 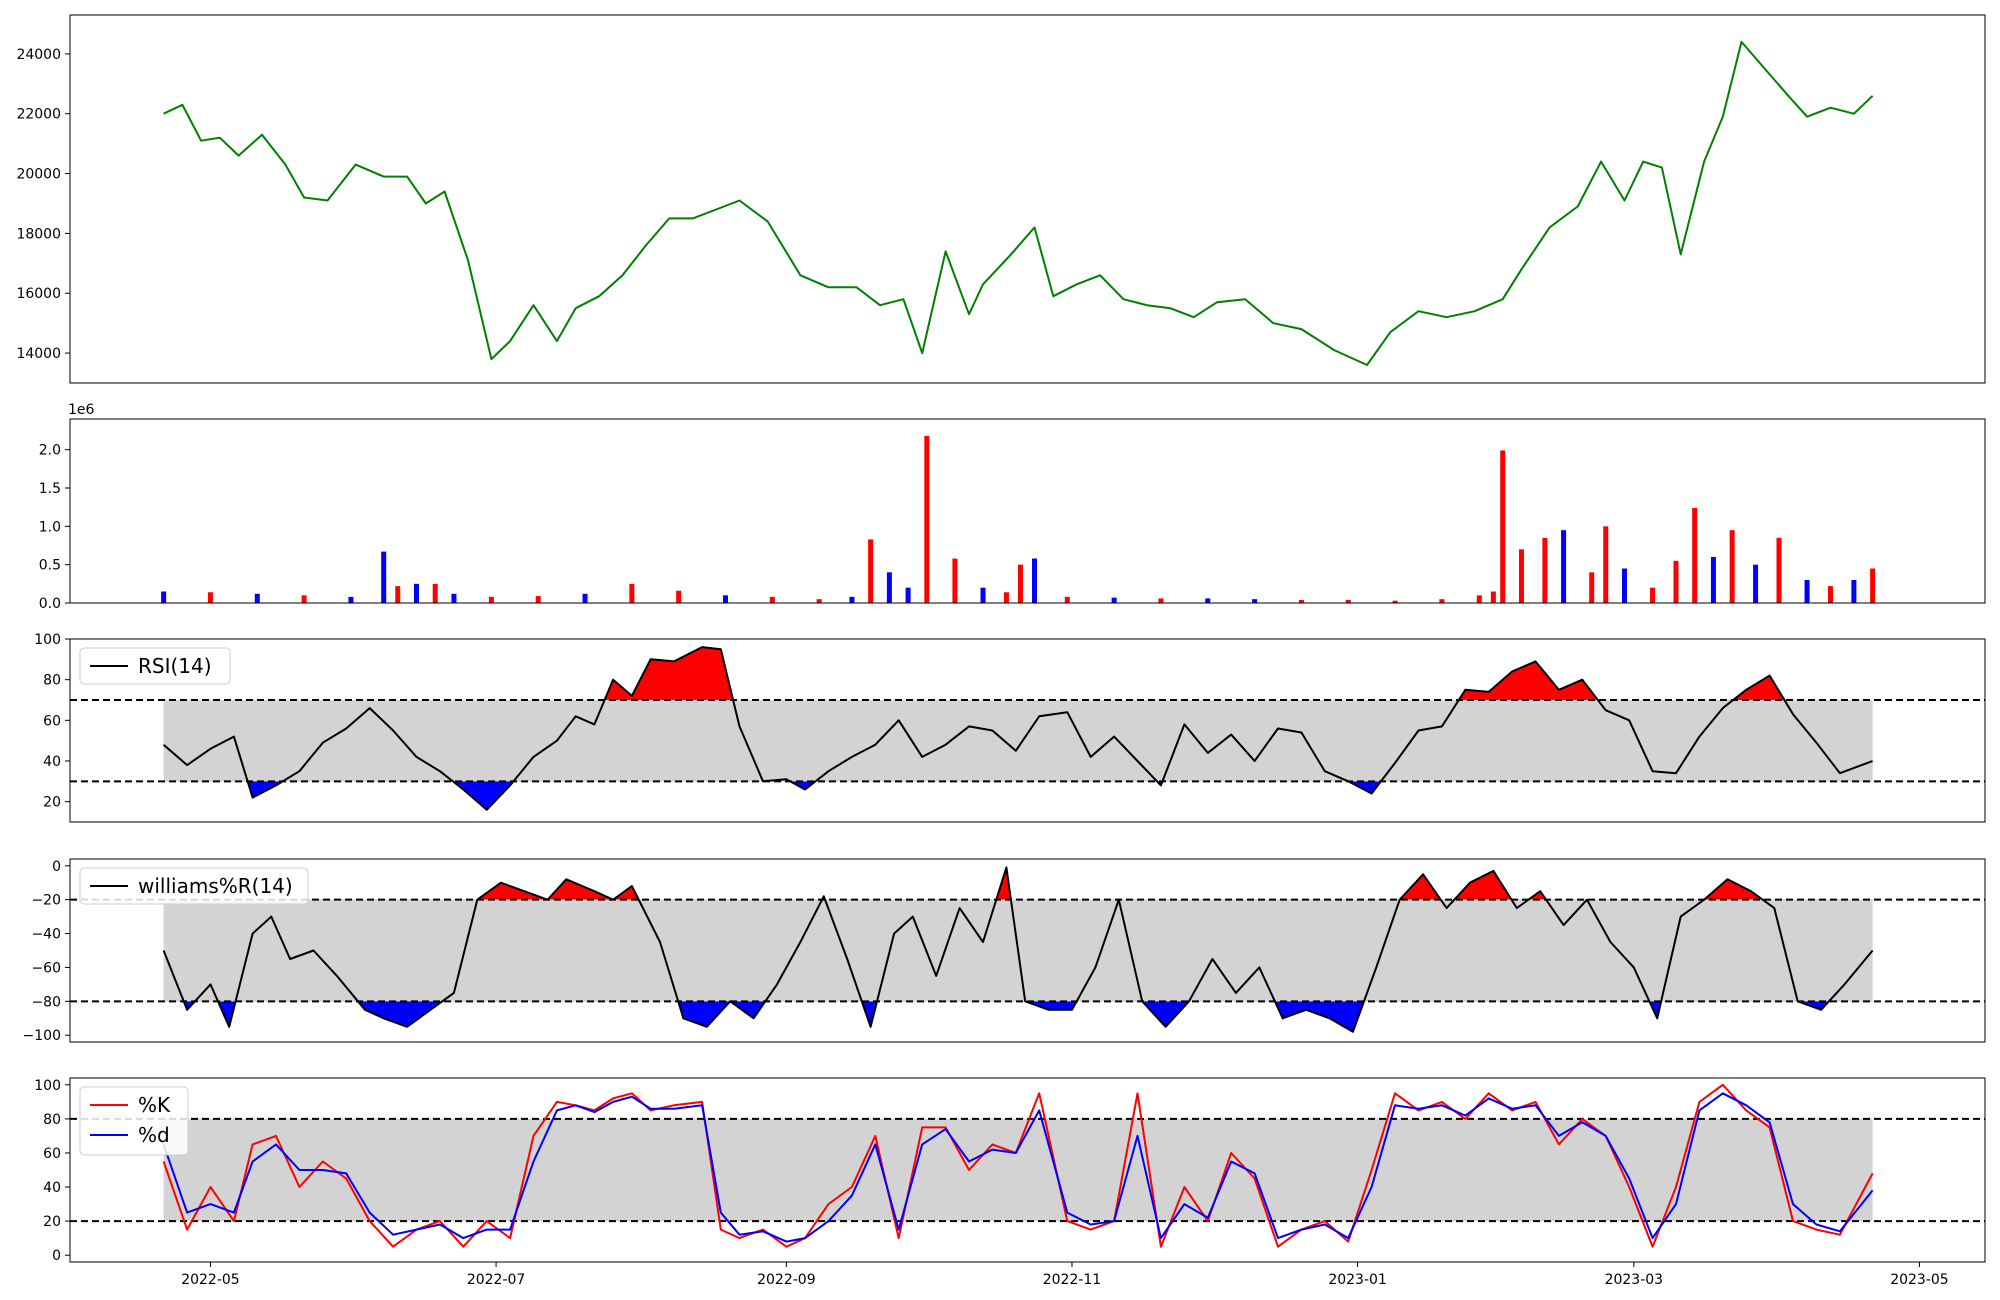 I want to click on stochastic-panel: %K %d 0 20 40 60 80 100, so click(x=1010, y=1170).